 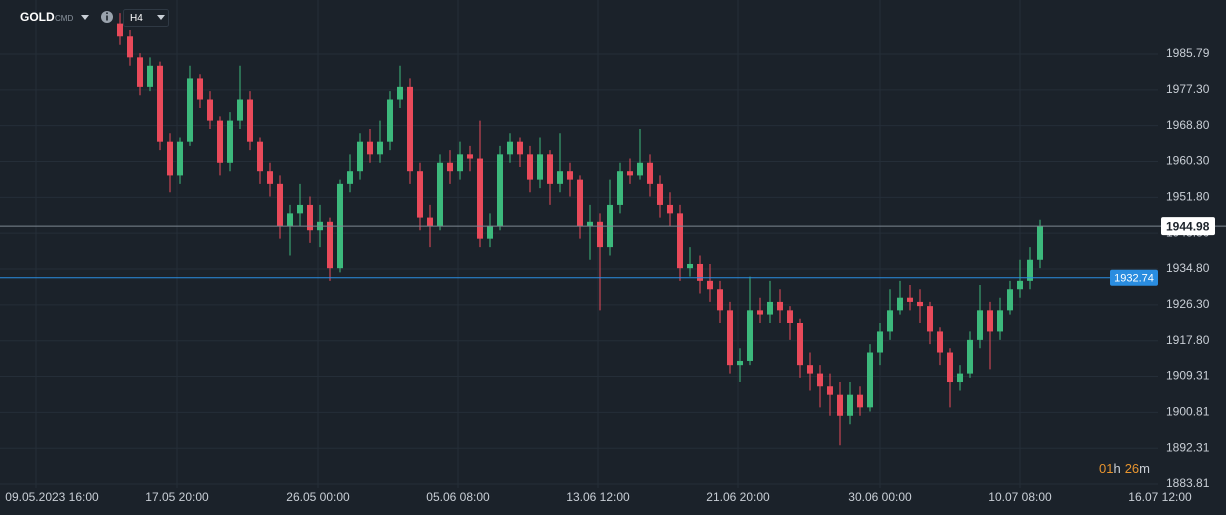 What do you see at coordinates (1188, 125) in the screenshot?
I see `y-tick-label: 1968.80` at bounding box center [1188, 125].